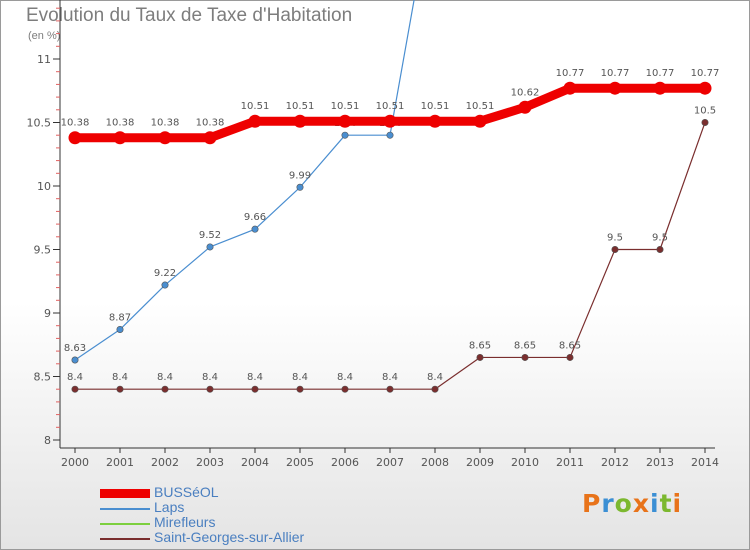  I want to click on x-tick-label: 2003, so click(210, 462).